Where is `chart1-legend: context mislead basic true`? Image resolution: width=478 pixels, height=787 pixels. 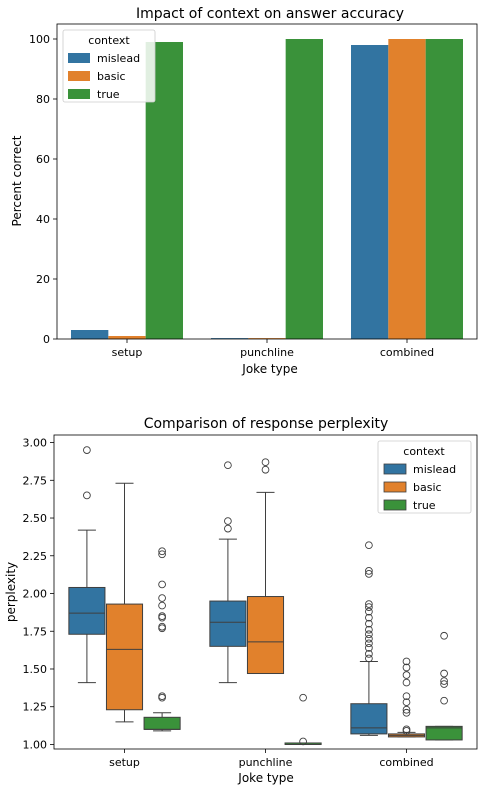
chart1-legend: context mislead basic true is located at coordinates (109, 66).